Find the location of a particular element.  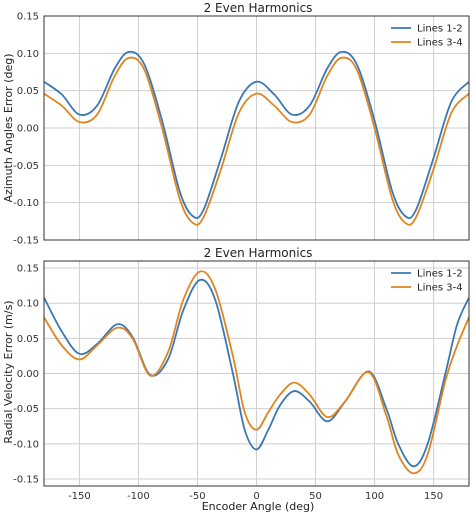

chart-2-xtick-label: 0 is located at coordinates (256, 496).